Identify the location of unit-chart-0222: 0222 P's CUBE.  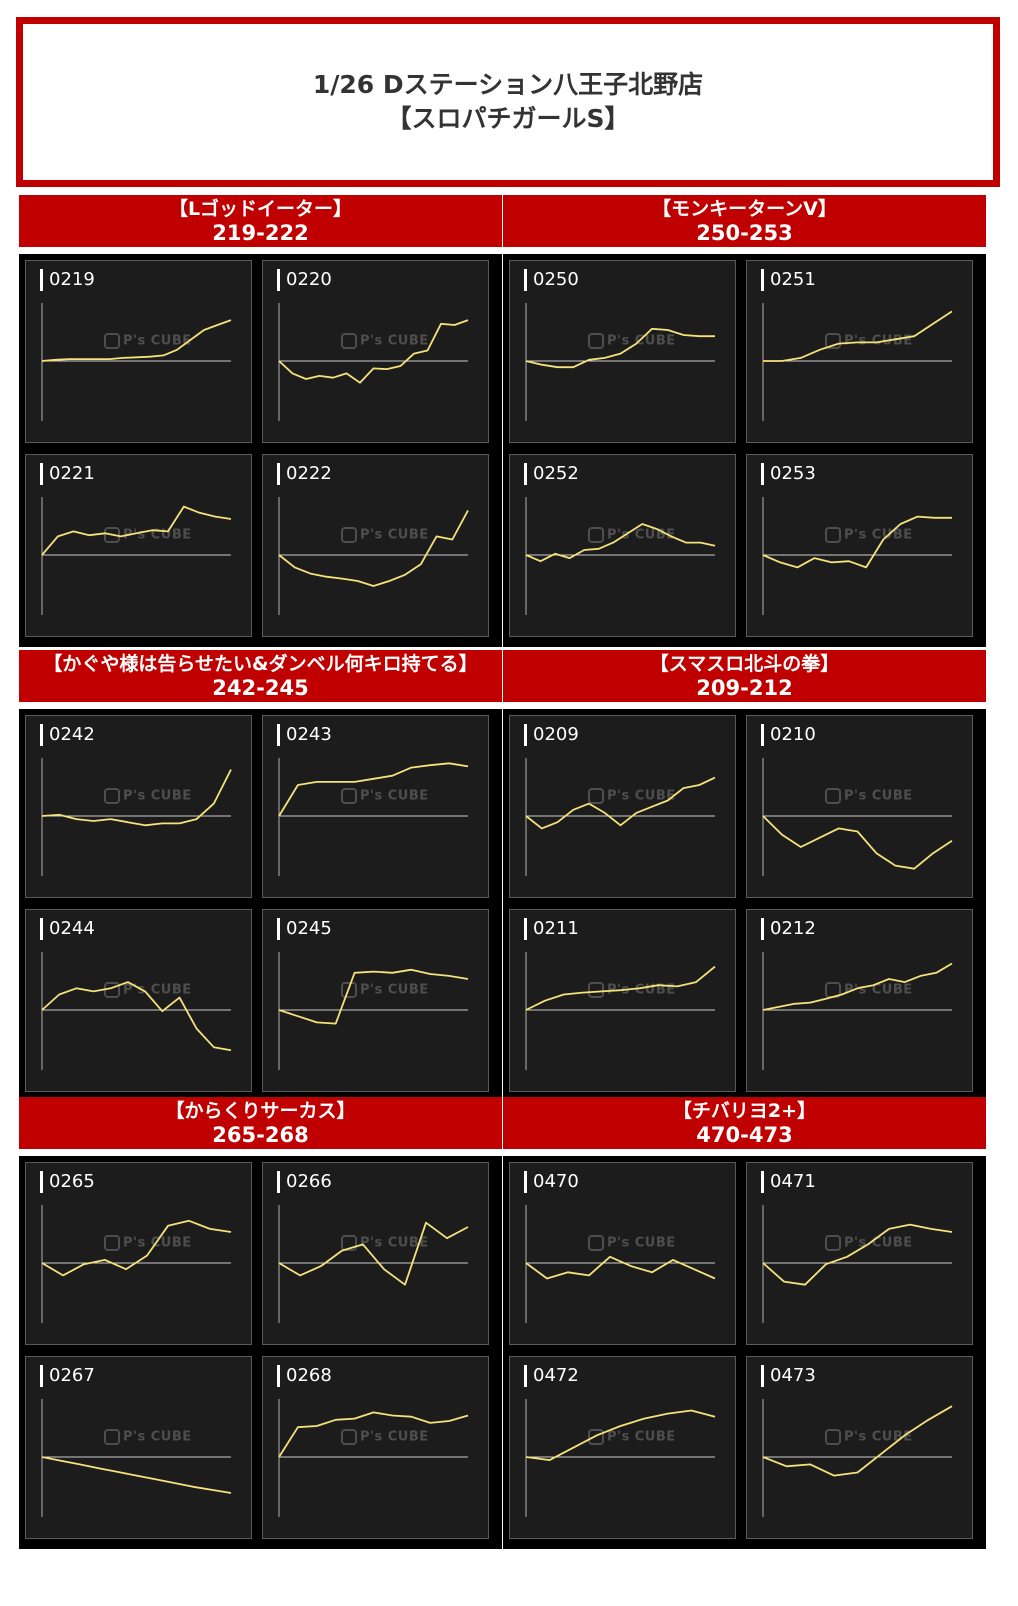
(375, 545).